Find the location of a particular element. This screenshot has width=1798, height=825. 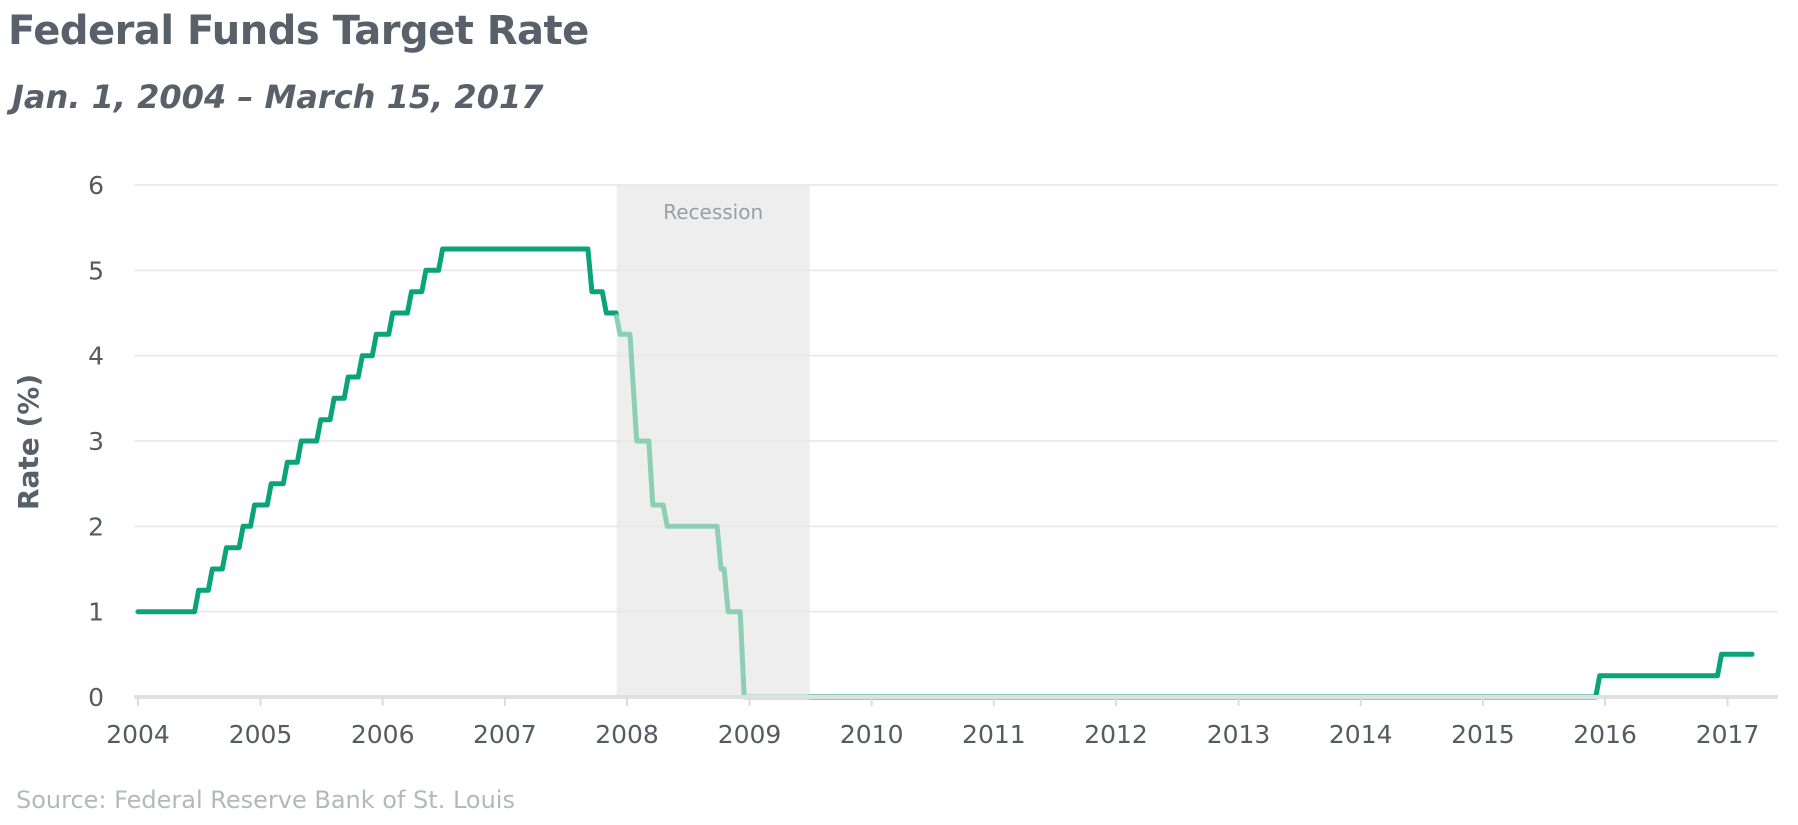

x-tick-label: 2011 is located at coordinates (994, 734).